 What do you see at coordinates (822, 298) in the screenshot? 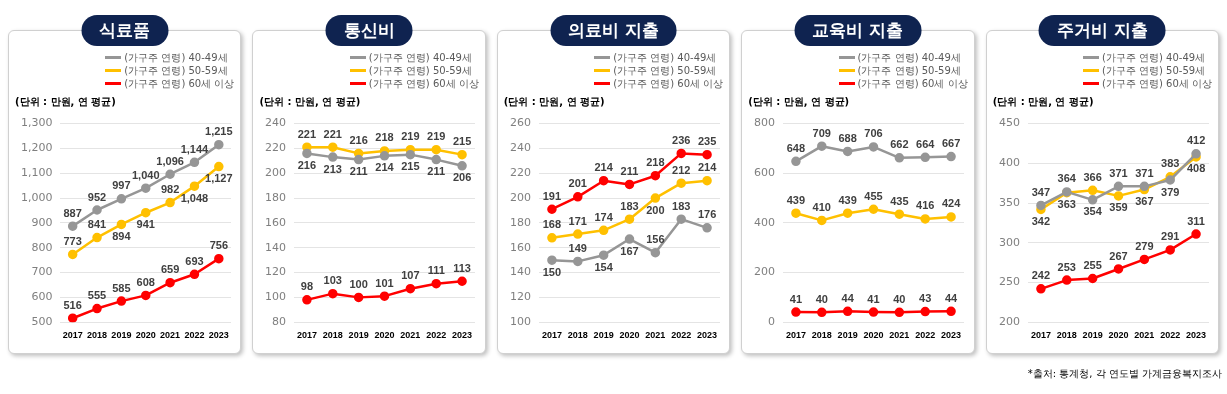
I see `data-label: 40` at bounding box center [822, 298].